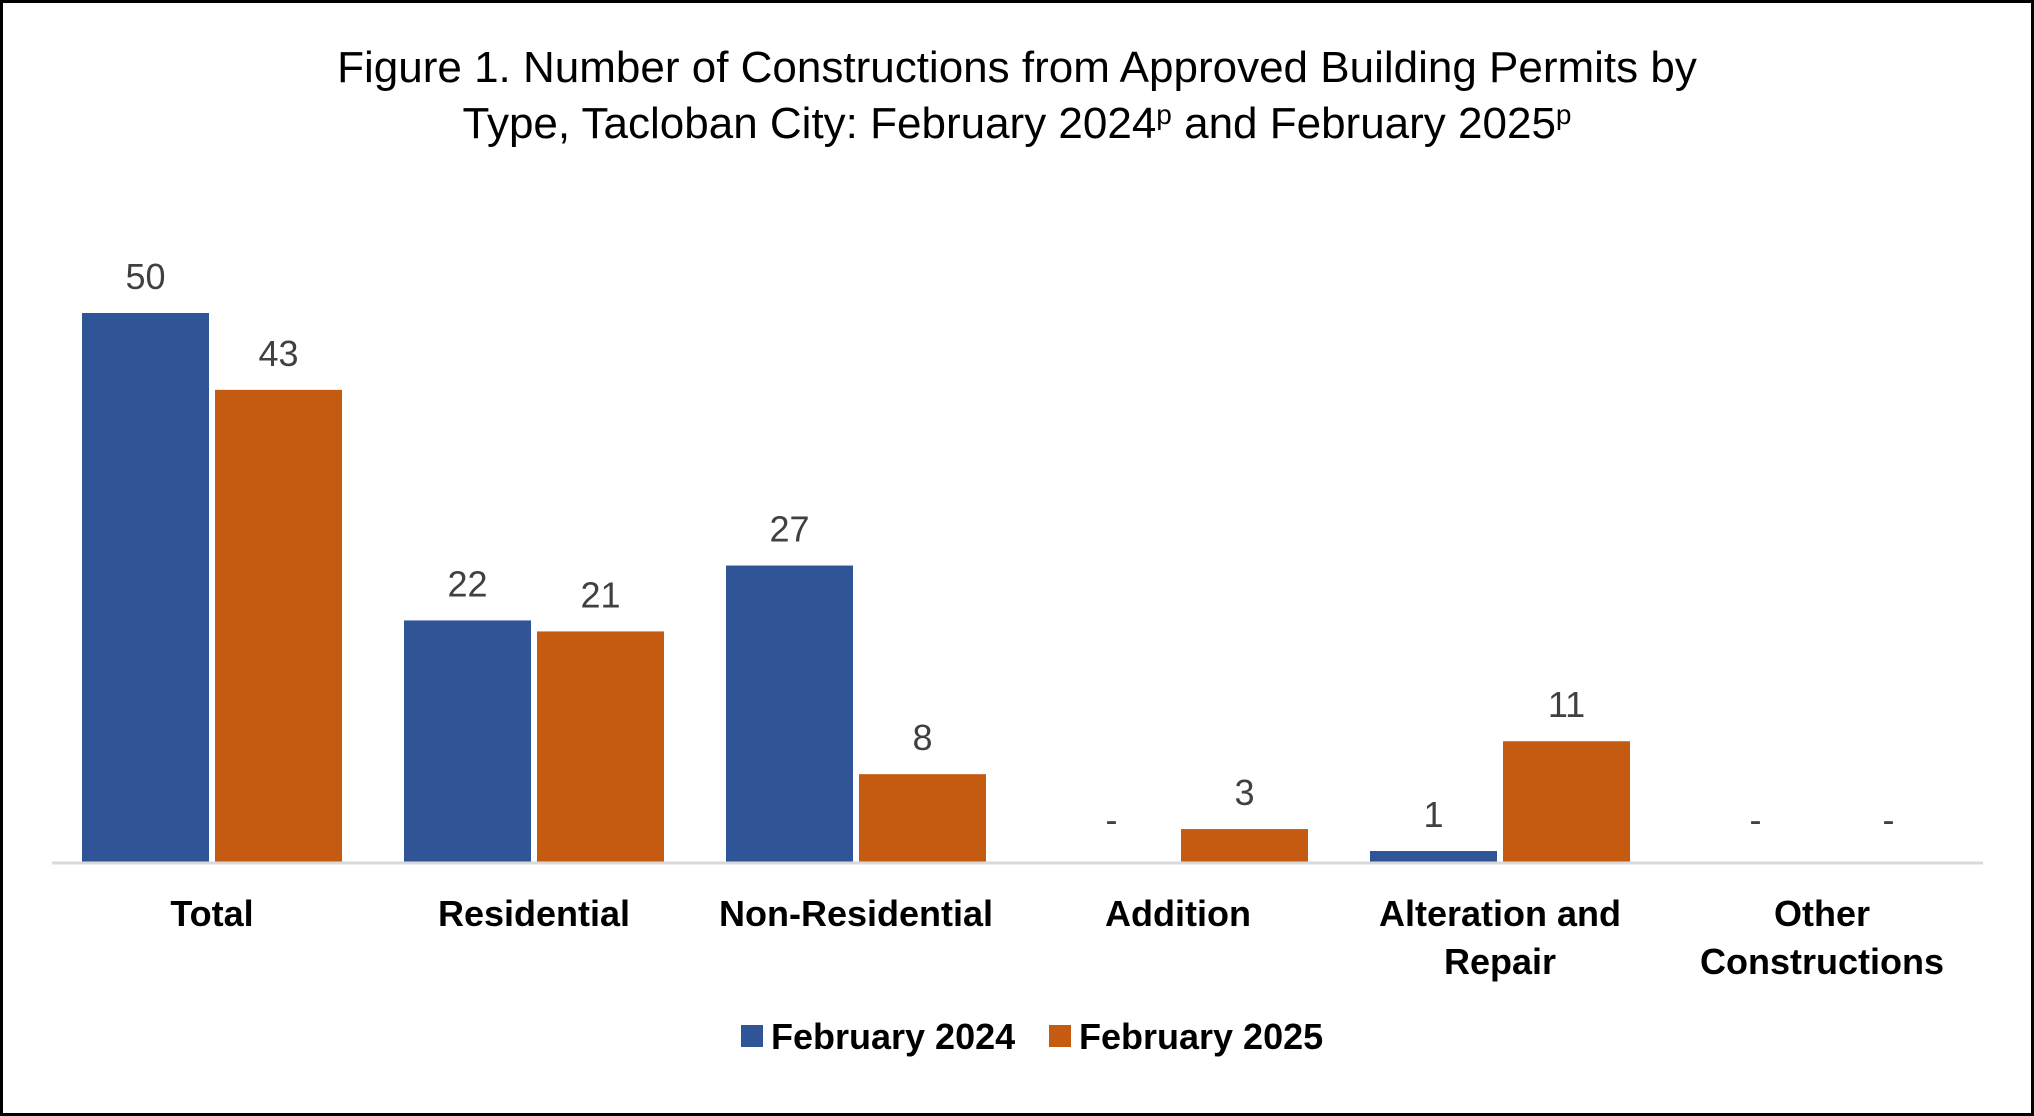 Image resolution: width=2034 pixels, height=1116 pixels. Describe the element at coordinates (1060, 1036) in the screenshot. I see `legend-swatch-feb-2025` at that location.